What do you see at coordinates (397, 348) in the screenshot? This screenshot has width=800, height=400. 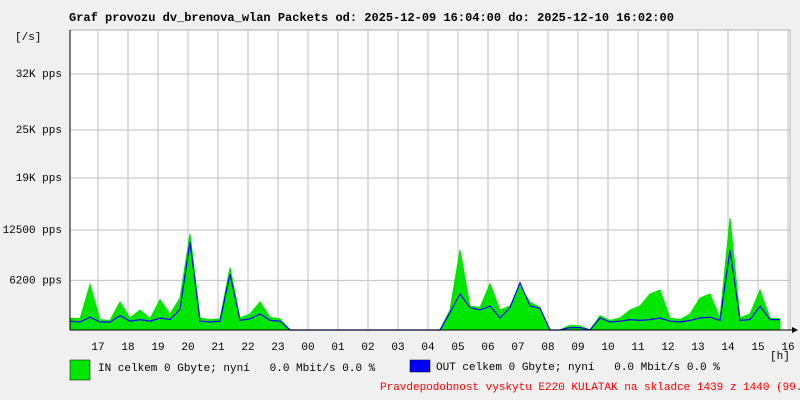 I see `x-tick-label: 03` at bounding box center [397, 348].